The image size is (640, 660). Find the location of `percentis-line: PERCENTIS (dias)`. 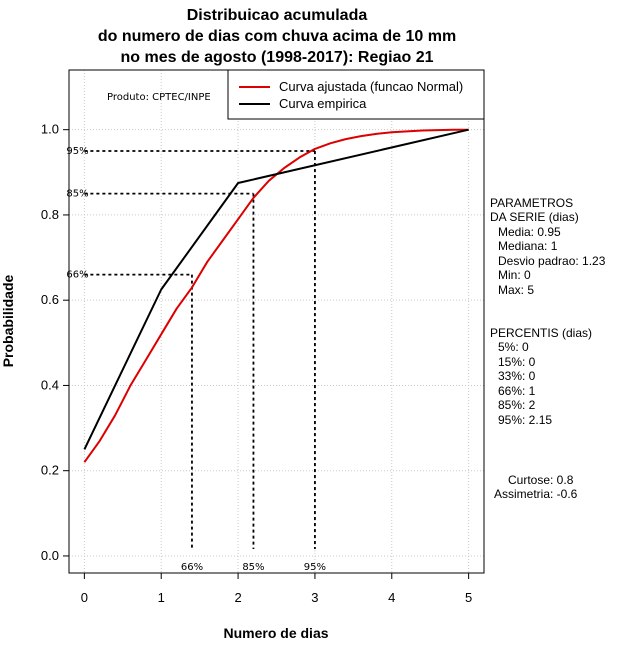

percentis-line: PERCENTIS (dias) is located at coordinates (541, 333).